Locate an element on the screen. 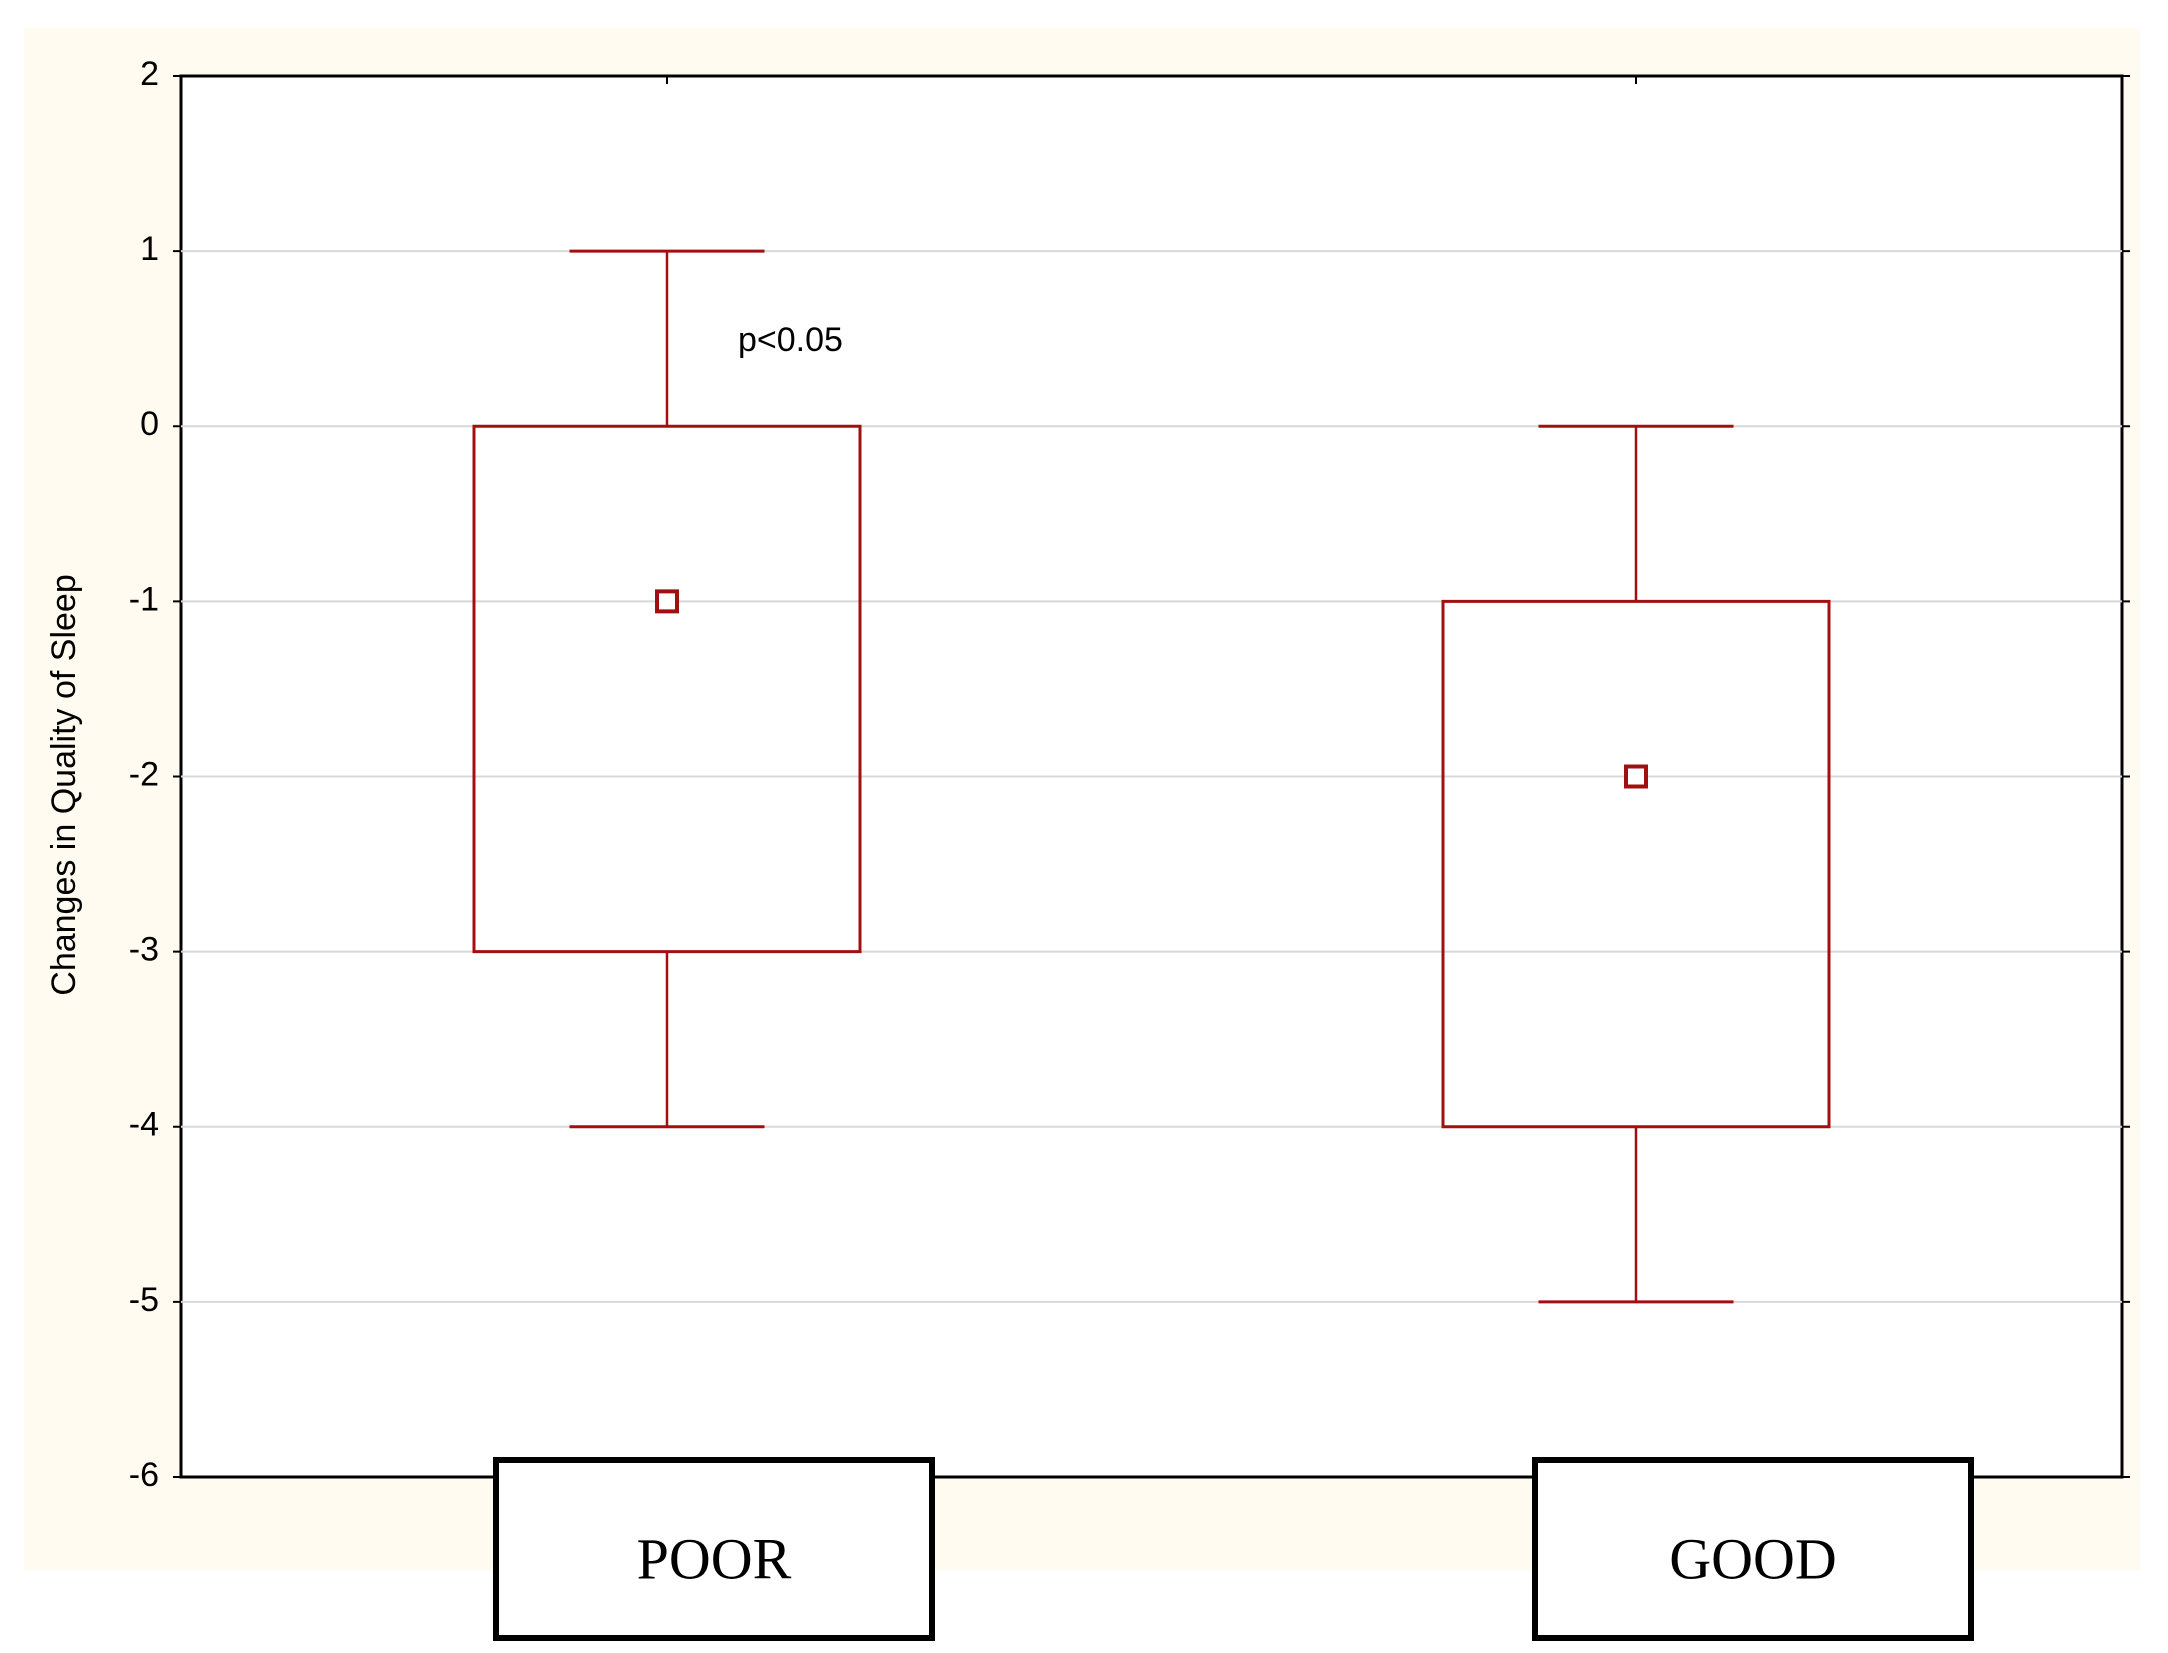  y-tick-label: -1 is located at coordinates (144, 599).